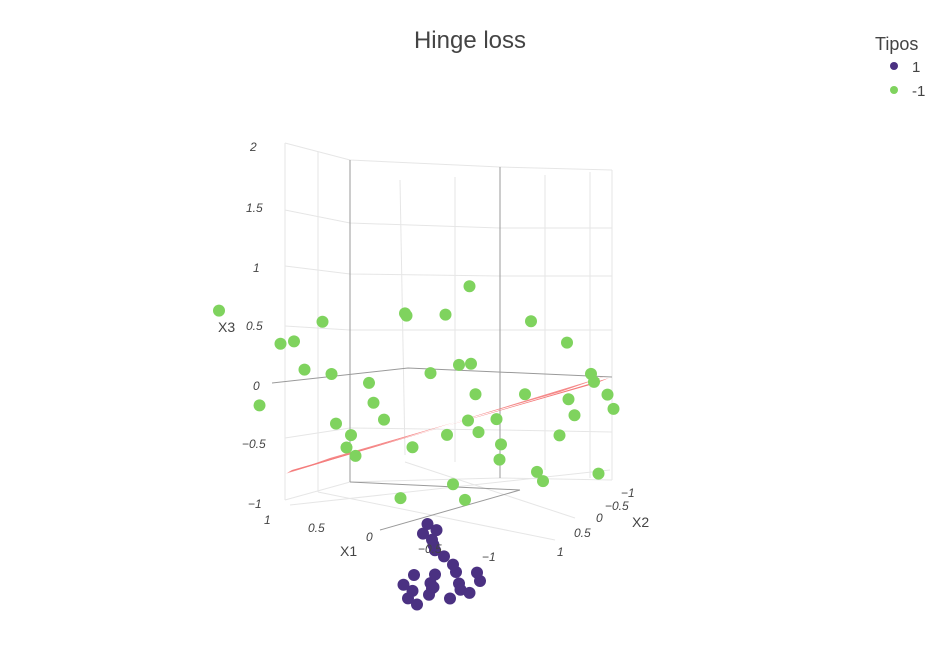 Image resolution: width=945 pixels, height=667 pixels. I want to click on x1-tick-label: −1, so click(489, 557).